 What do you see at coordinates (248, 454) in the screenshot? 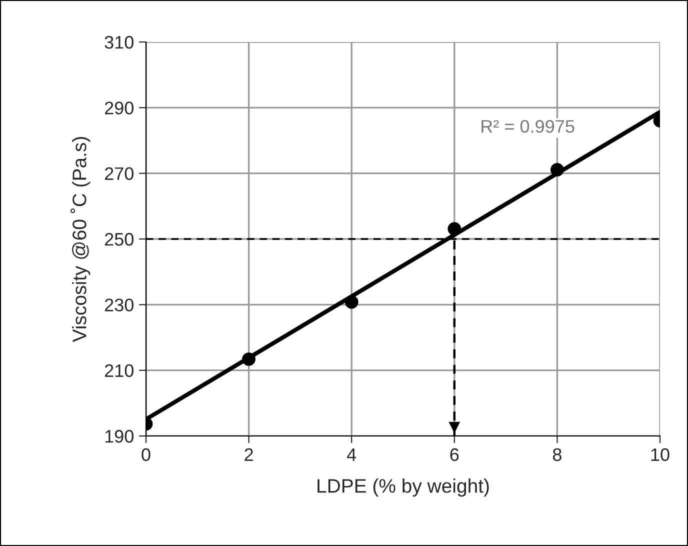
I see `x-tick-label: 2` at bounding box center [248, 454].